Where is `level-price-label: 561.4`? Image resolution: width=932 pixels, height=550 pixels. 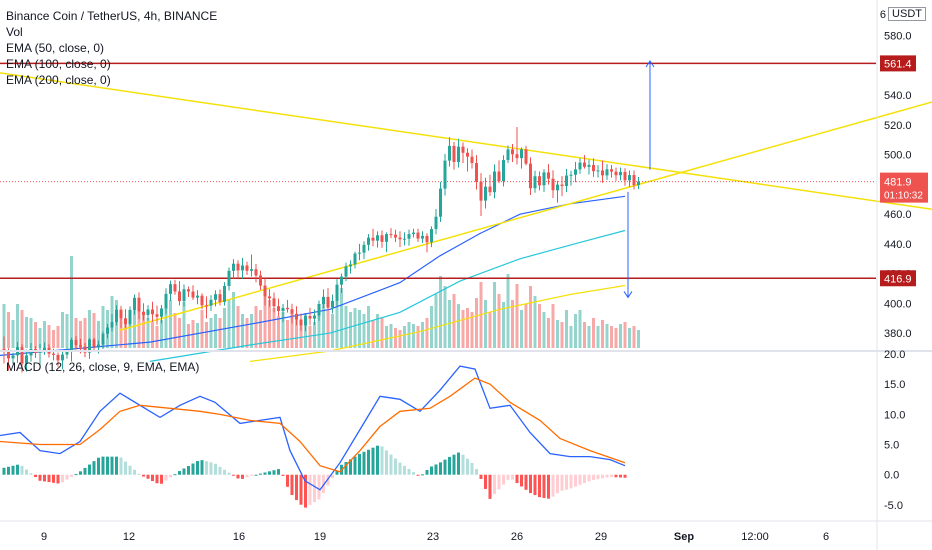
level-price-label: 561.4 is located at coordinates (898, 64).